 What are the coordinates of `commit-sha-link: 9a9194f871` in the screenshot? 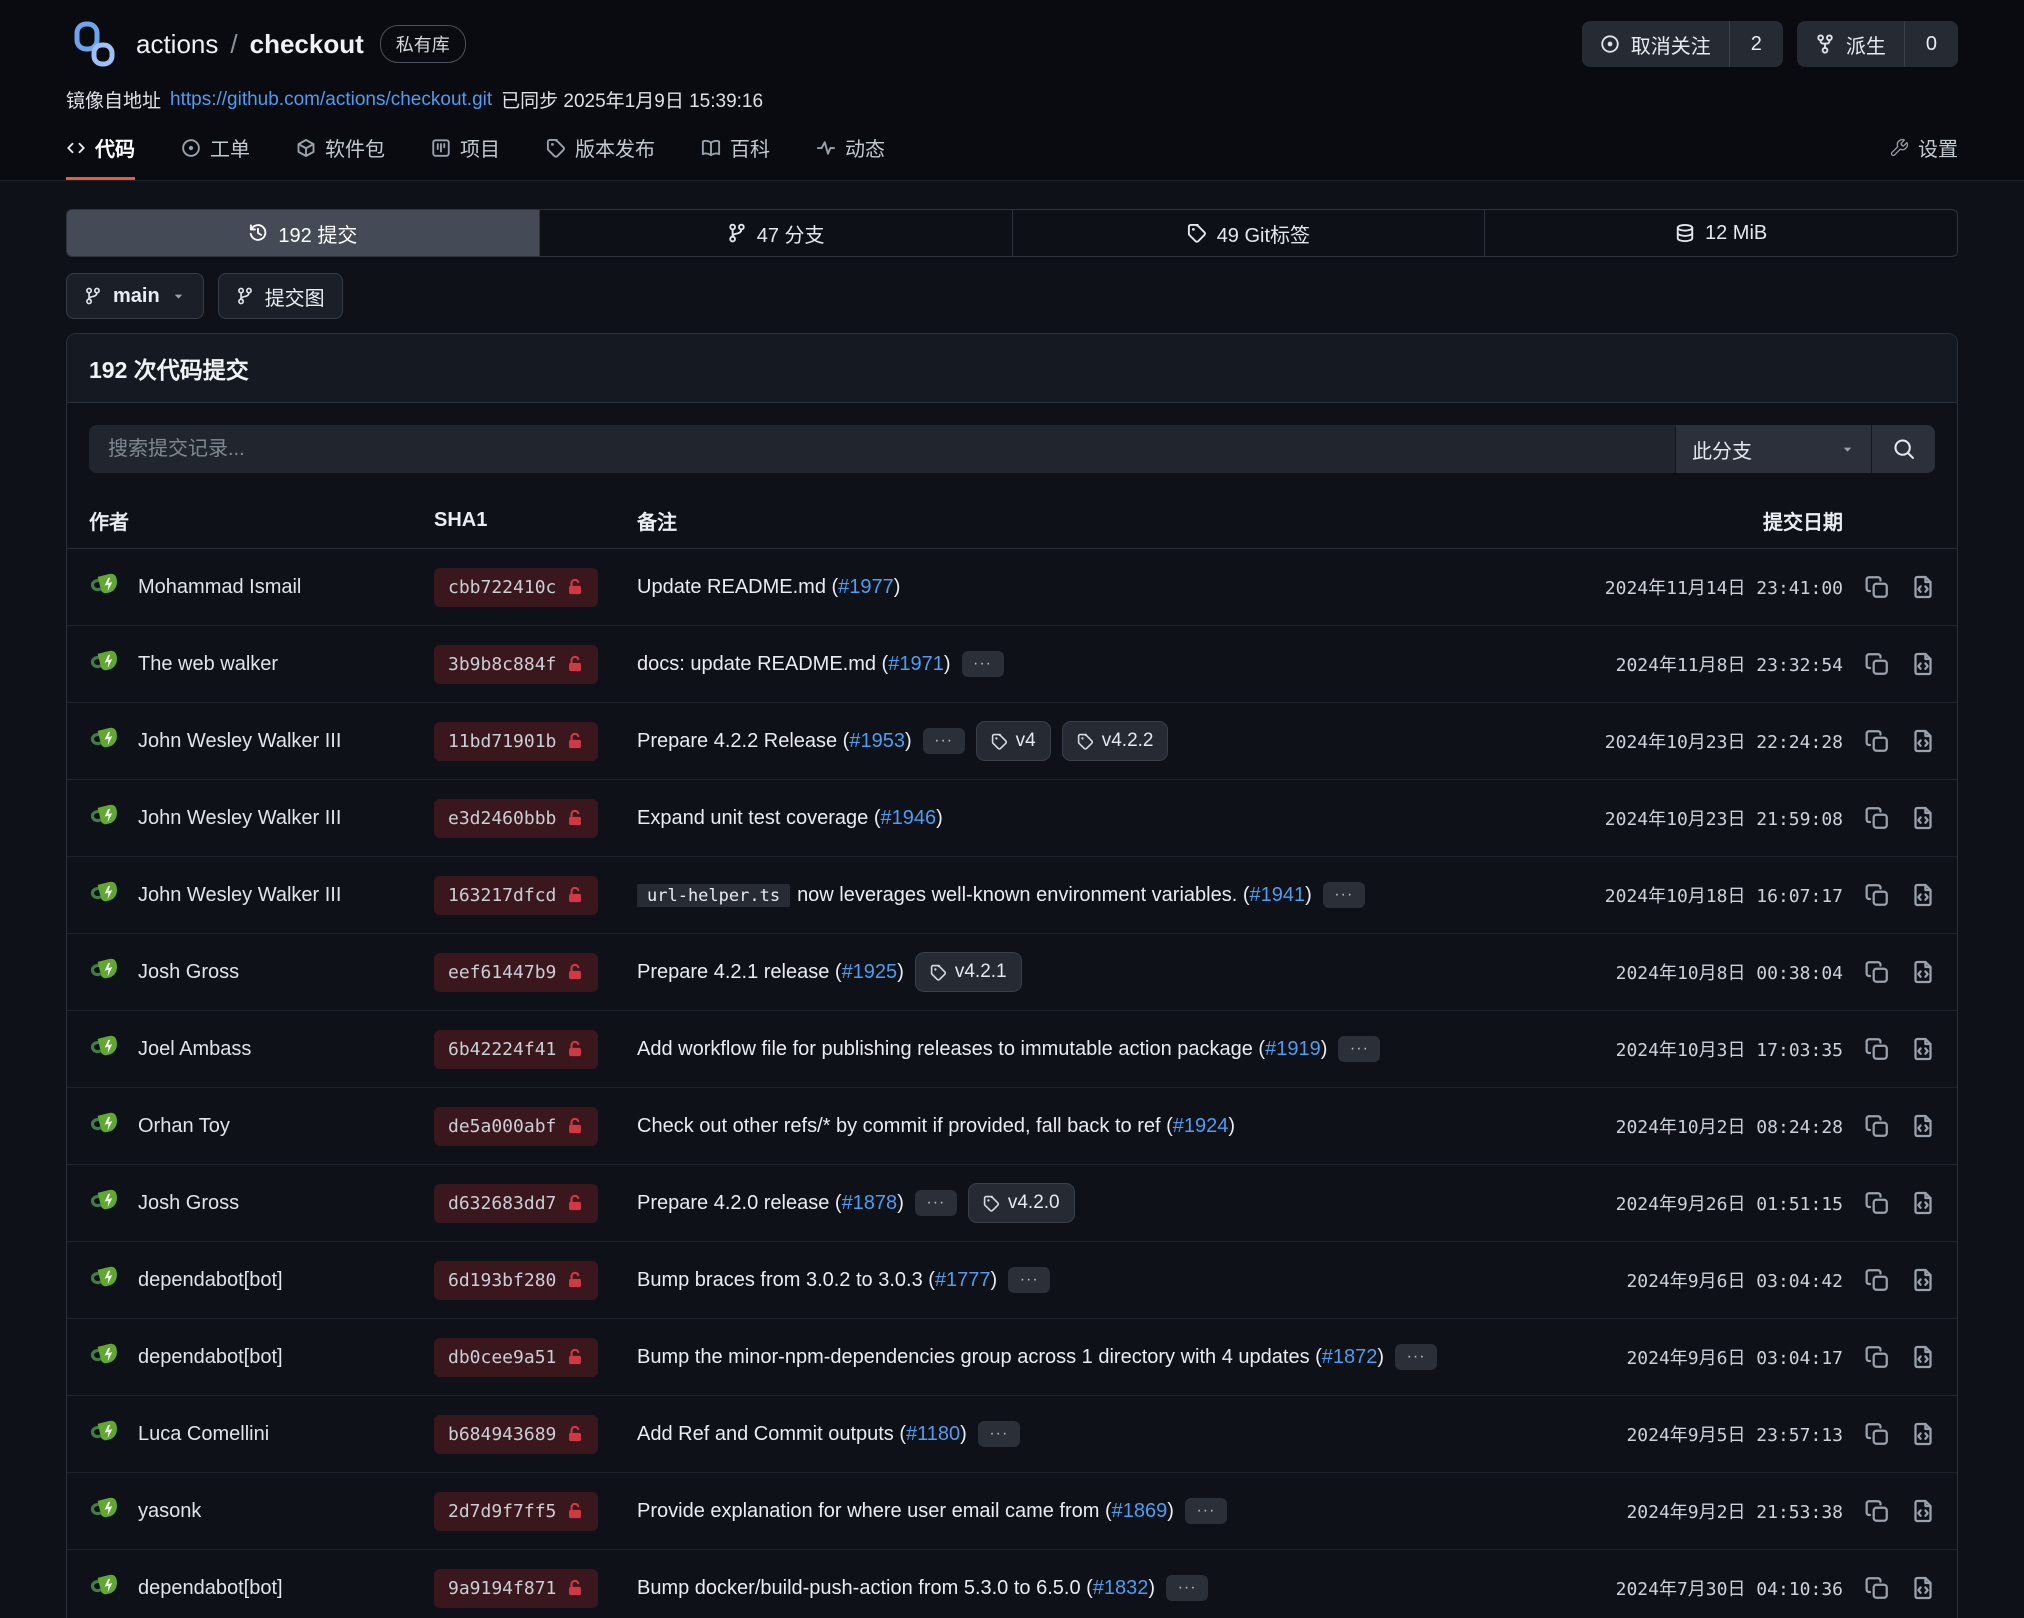 It's located at (516, 1588).